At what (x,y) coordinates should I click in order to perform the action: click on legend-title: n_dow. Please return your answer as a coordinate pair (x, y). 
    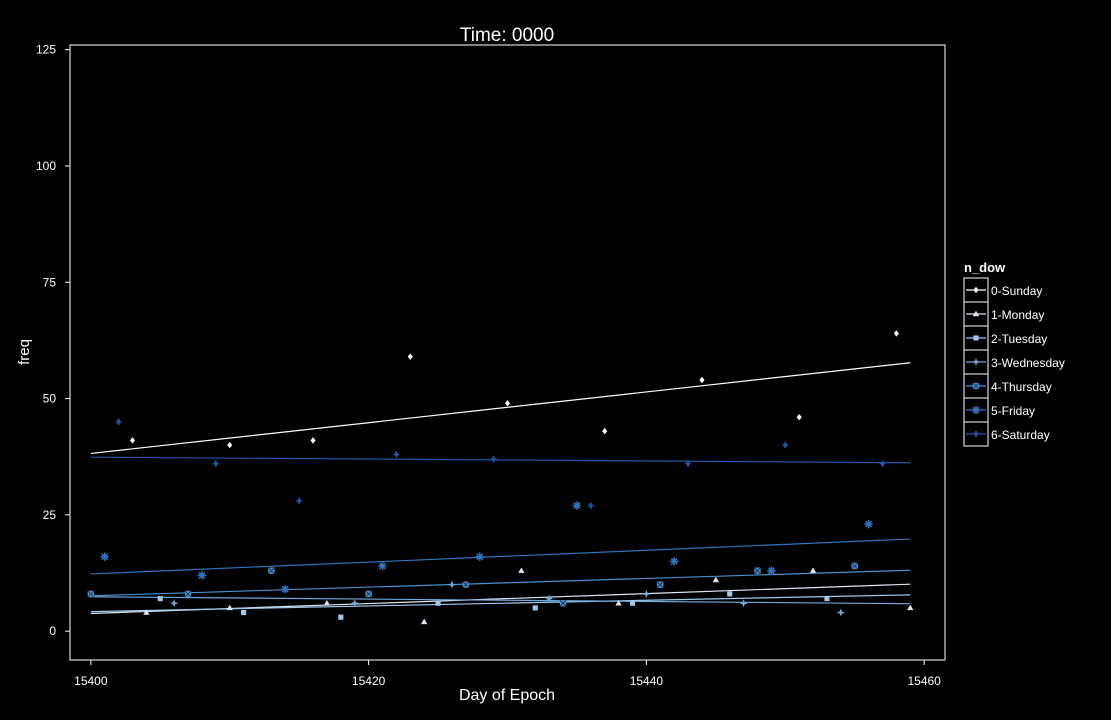
    Looking at the image, I should click on (985, 267).